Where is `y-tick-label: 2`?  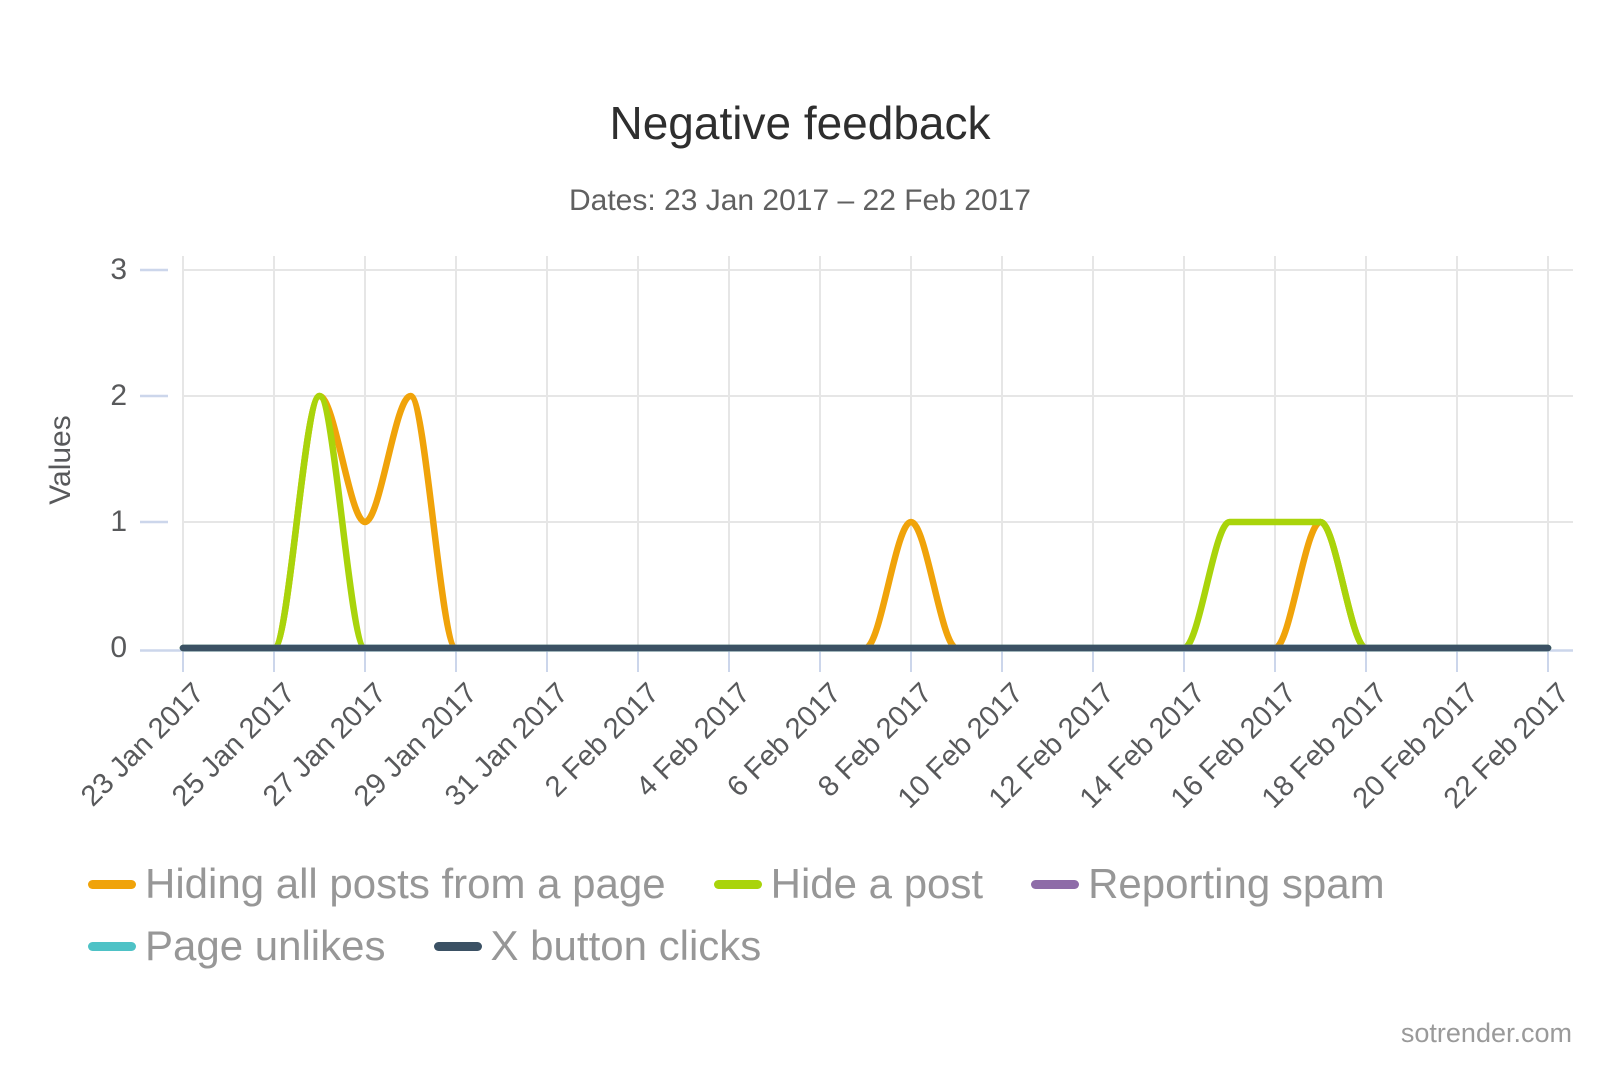
y-tick-label: 2 is located at coordinates (118, 395).